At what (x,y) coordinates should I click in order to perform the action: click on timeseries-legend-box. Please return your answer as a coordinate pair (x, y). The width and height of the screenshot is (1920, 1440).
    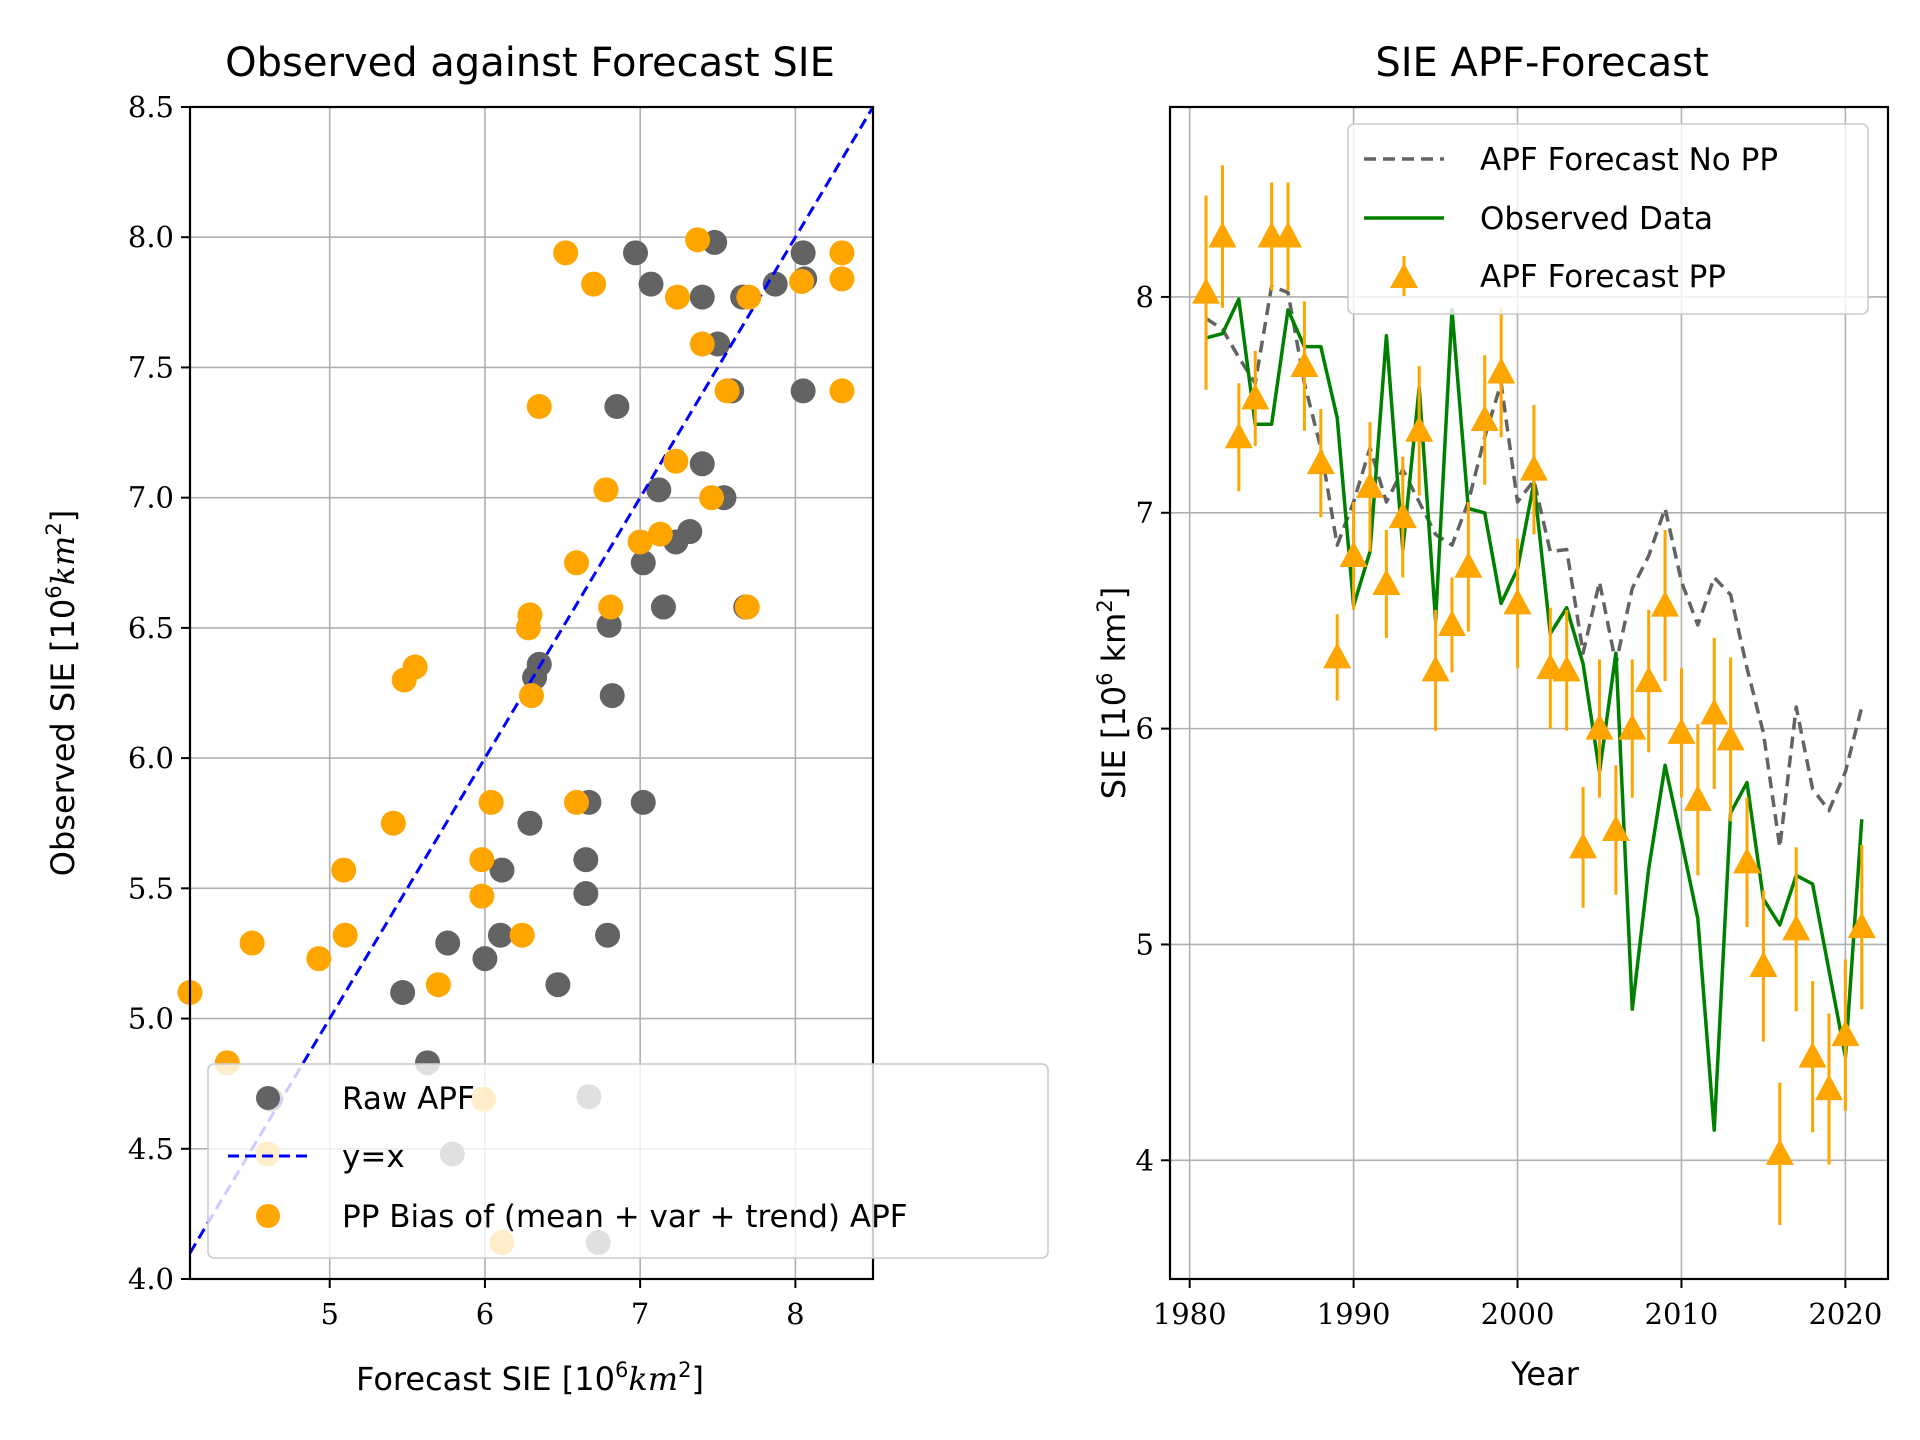
    Looking at the image, I should click on (1608, 219).